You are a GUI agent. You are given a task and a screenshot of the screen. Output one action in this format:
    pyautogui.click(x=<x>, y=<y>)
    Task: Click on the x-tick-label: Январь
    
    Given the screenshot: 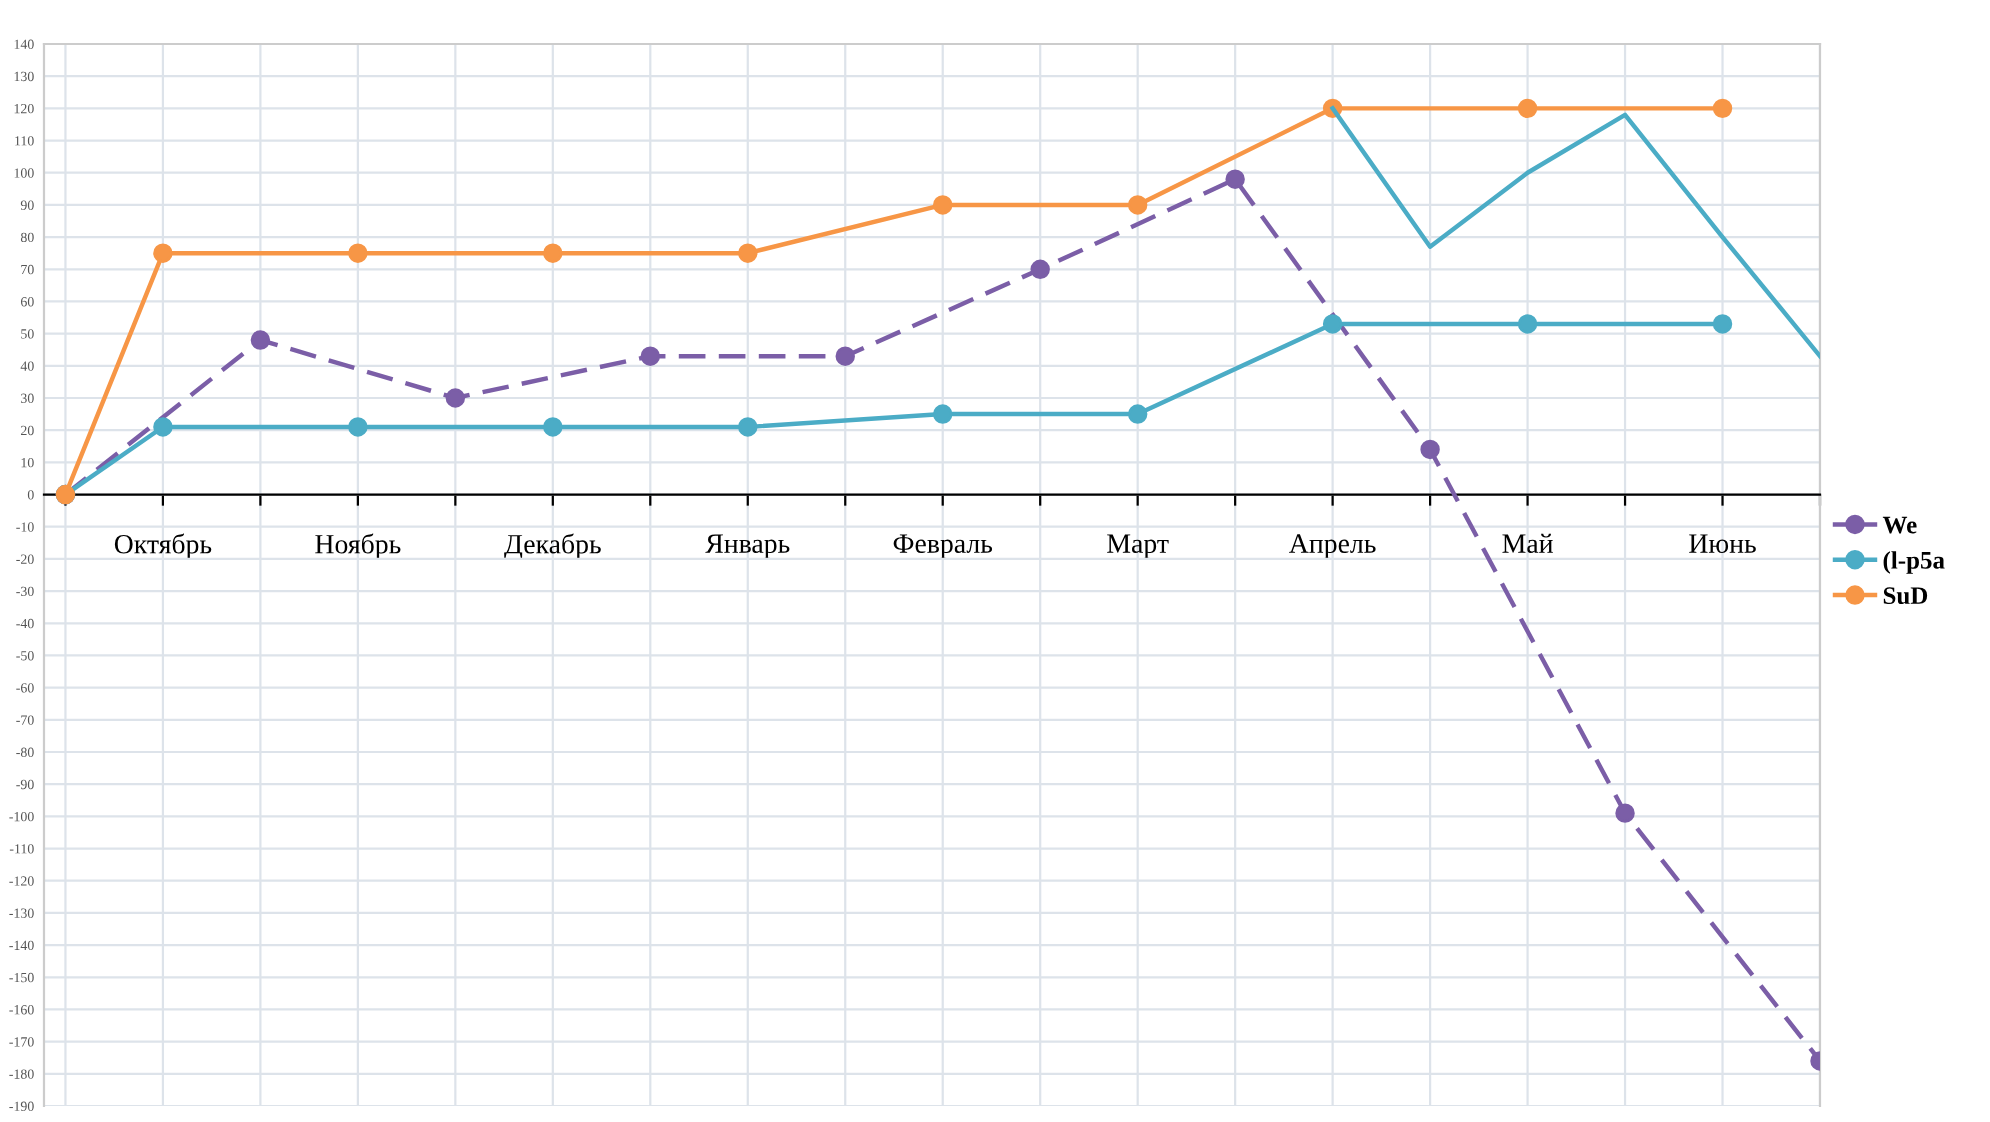 What is the action you would take?
    pyautogui.click(x=747, y=546)
    